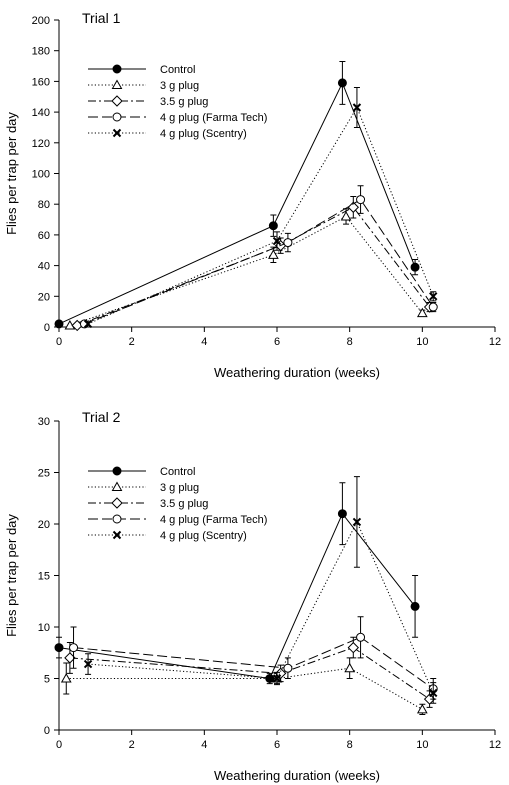 This screenshot has width=509, height=785. I want to click on y-tick-label: 15, so click(44, 577).